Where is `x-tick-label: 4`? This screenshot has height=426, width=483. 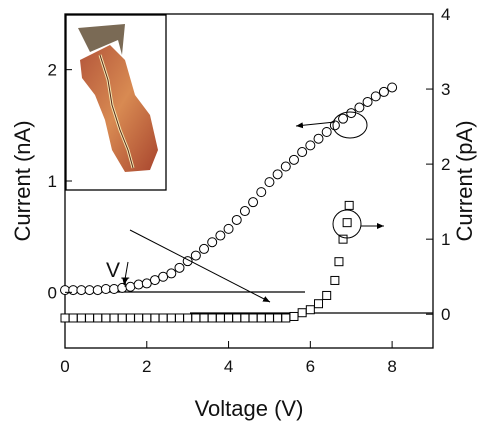
x-tick-label: 4 is located at coordinates (228, 366).